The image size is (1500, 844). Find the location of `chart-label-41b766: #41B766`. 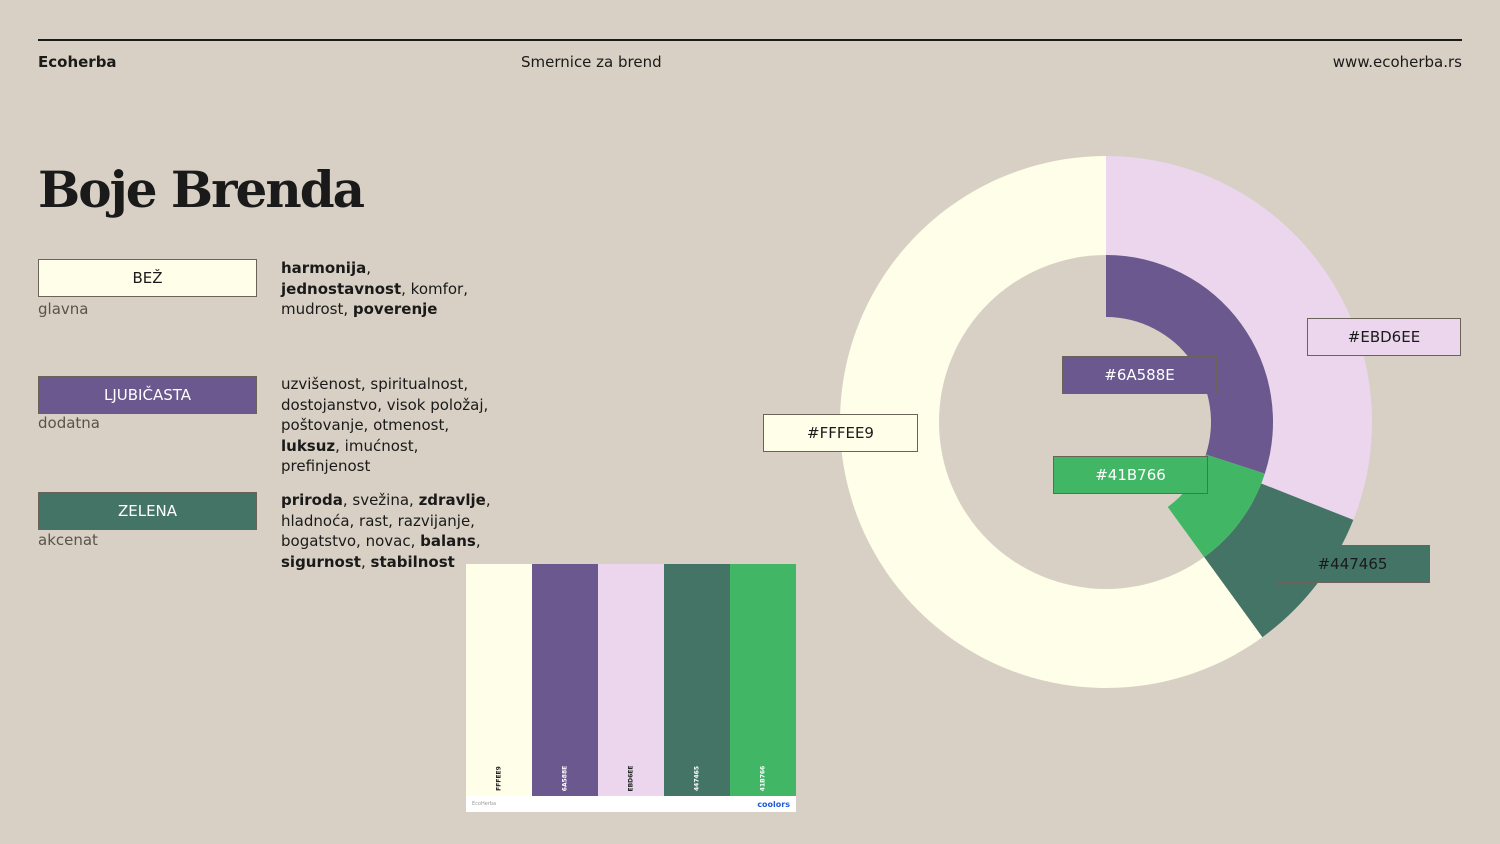

chart-label-41b766: #41B766 is located at coordinates (1130, 475).